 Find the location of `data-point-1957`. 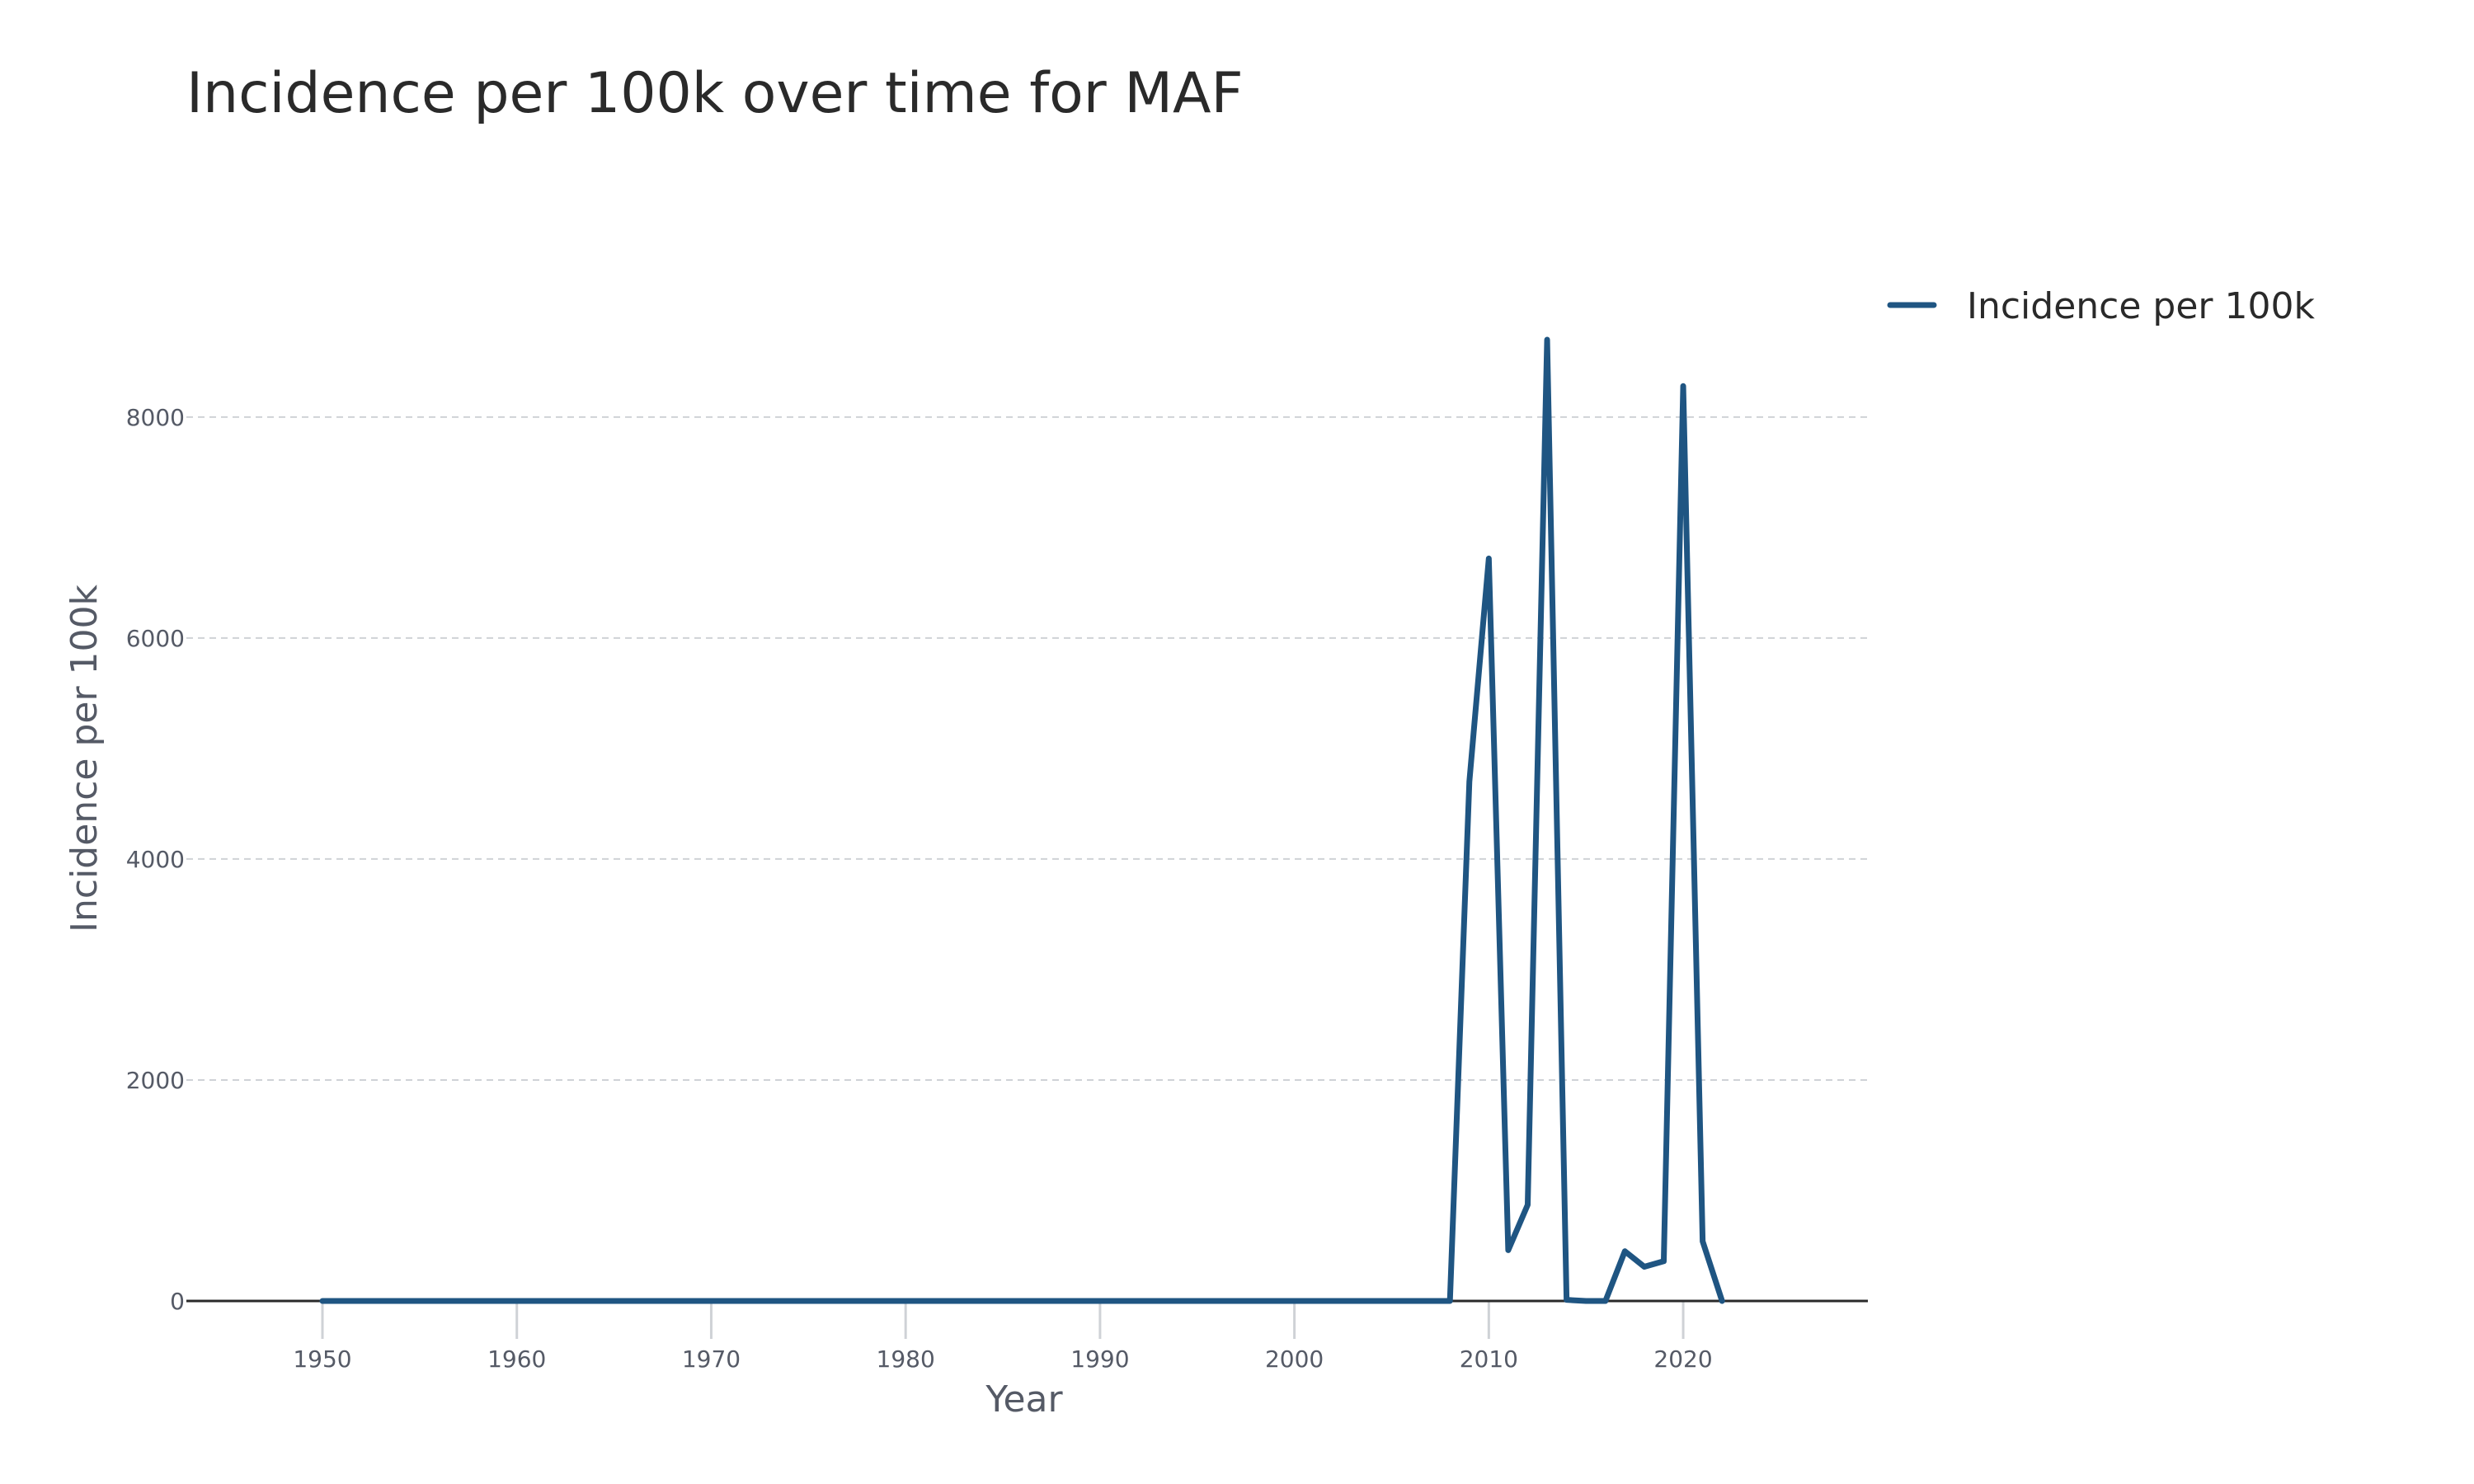

data-point-1957 is located at coordinates (458, 1300).